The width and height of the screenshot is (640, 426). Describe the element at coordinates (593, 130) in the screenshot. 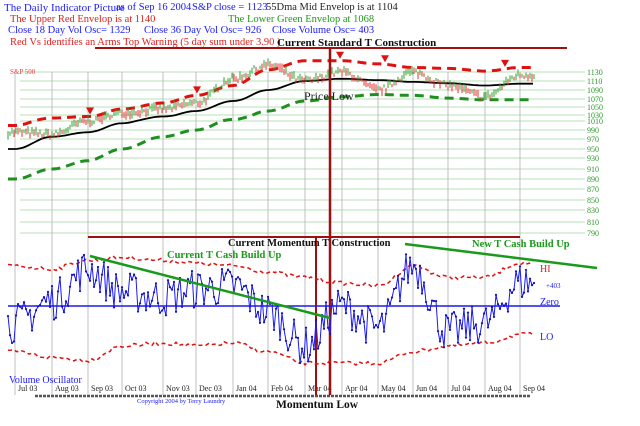

I see `price-tick-label: 990` at that location.